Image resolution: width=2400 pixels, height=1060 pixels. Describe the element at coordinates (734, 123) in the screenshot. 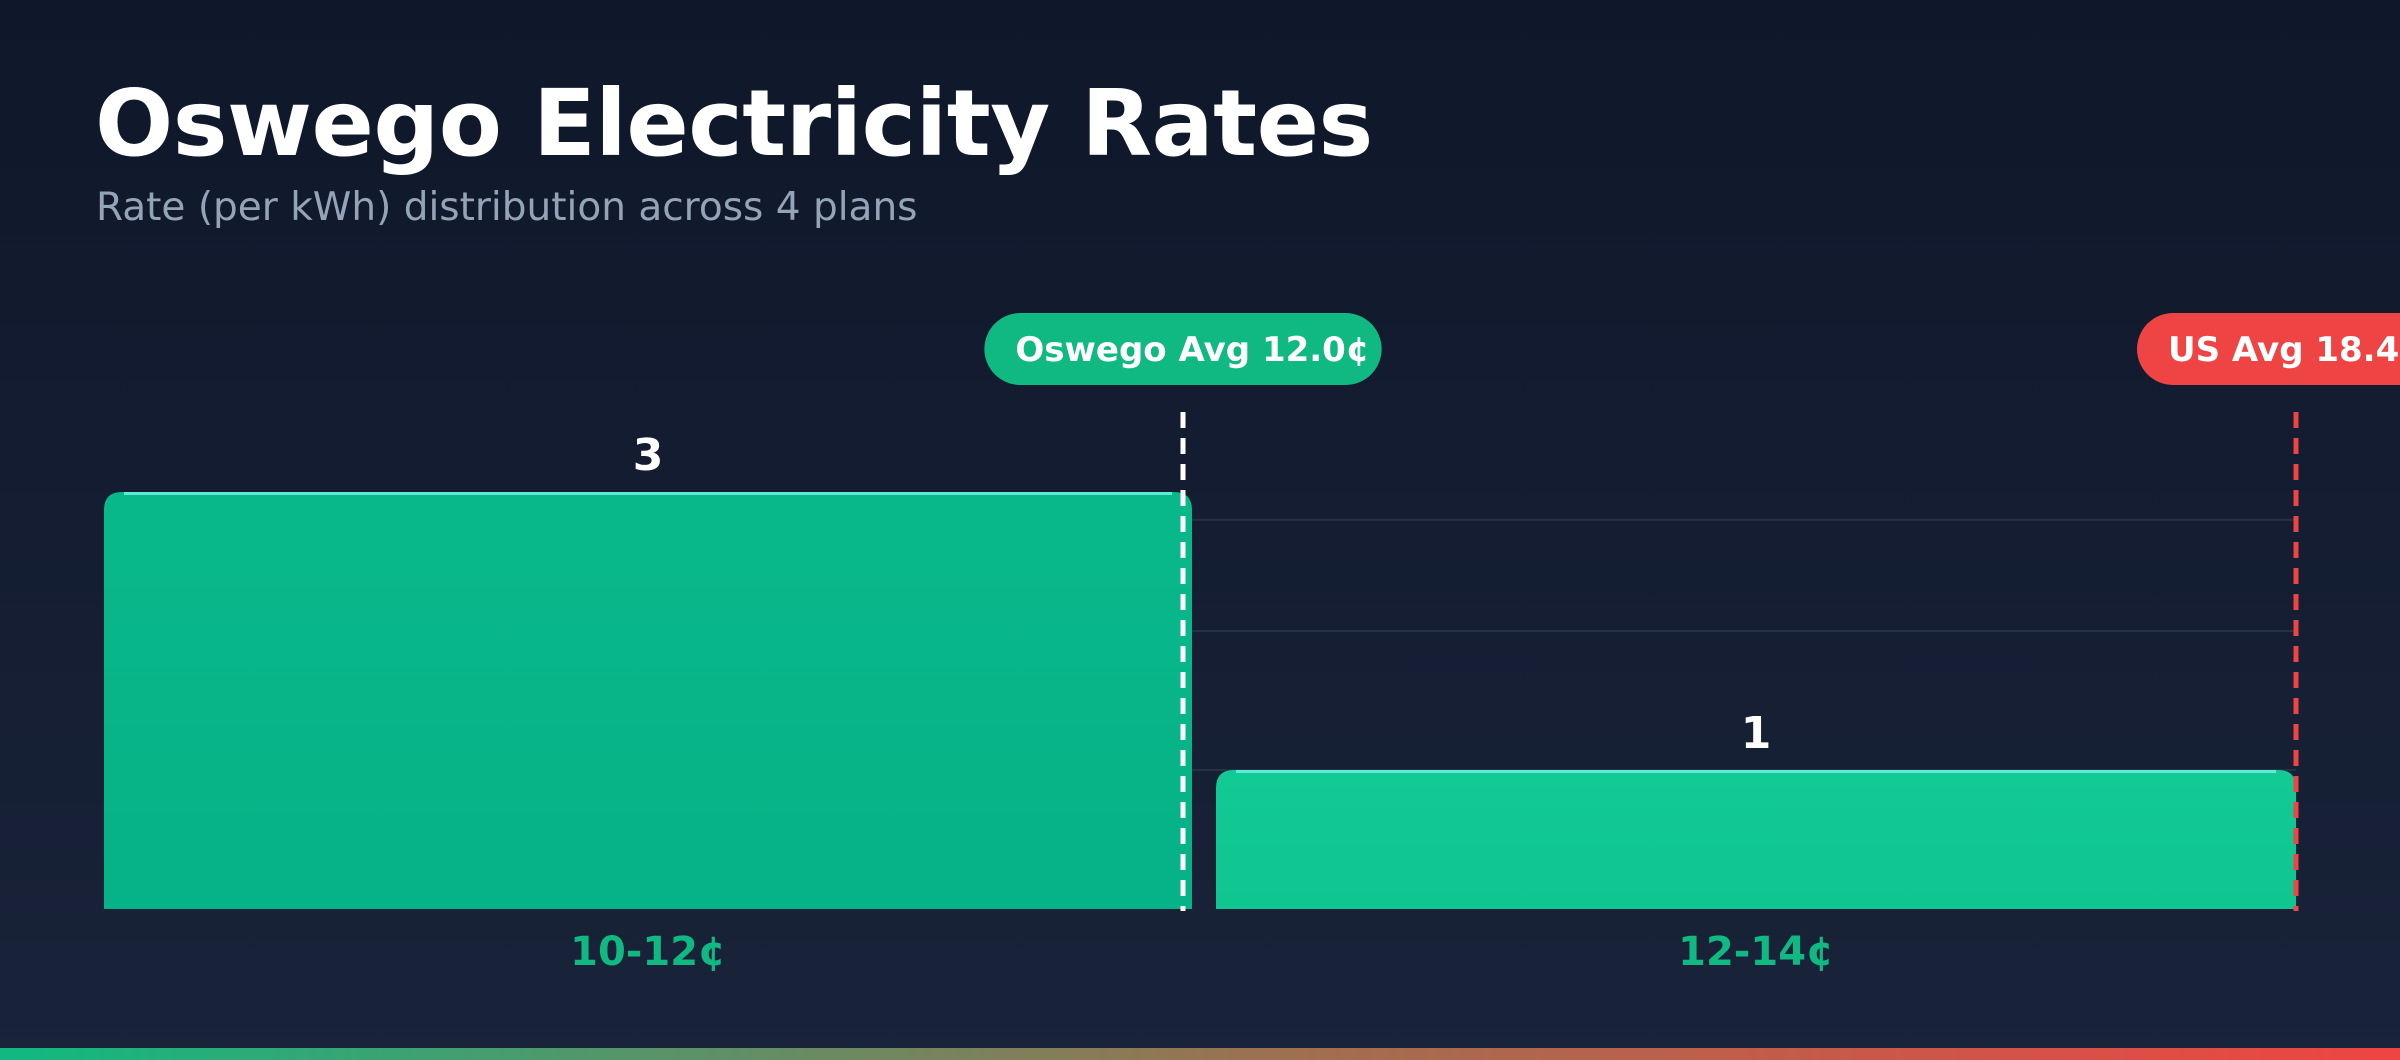

I see `chart-title: Oswego Electricity Rates` at that location.